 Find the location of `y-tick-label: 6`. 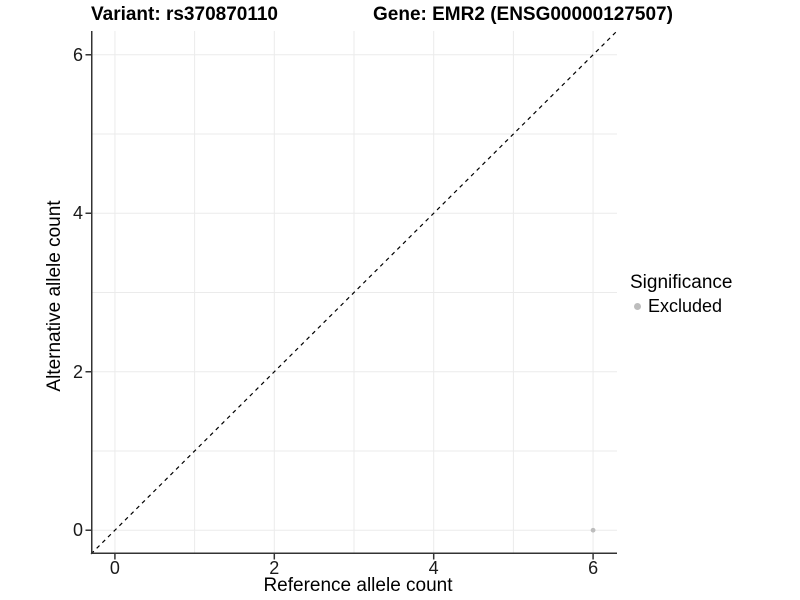

y-tick-label: 6 is located at coordinates (77, 54).